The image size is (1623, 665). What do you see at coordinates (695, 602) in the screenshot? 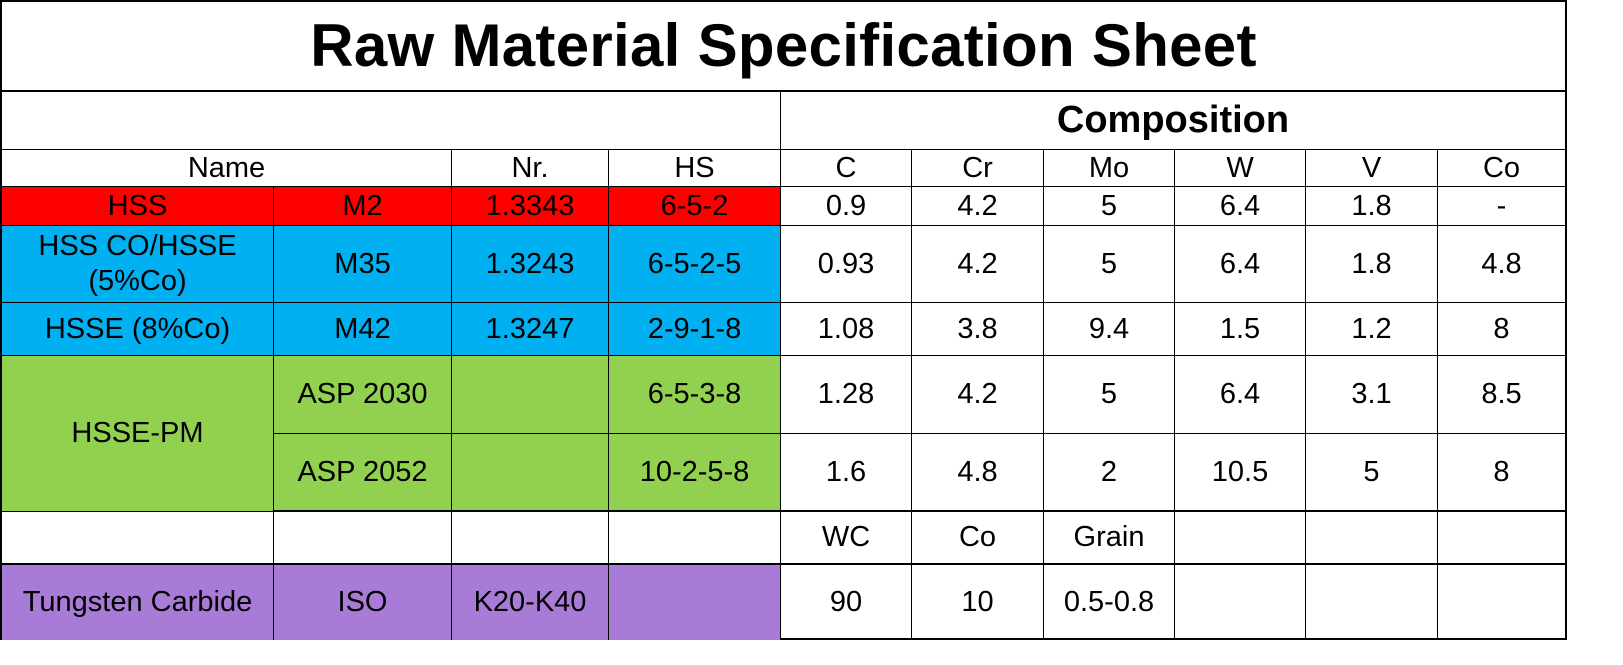
I see `row-carbide-hs` at bounding box center [695, 602].